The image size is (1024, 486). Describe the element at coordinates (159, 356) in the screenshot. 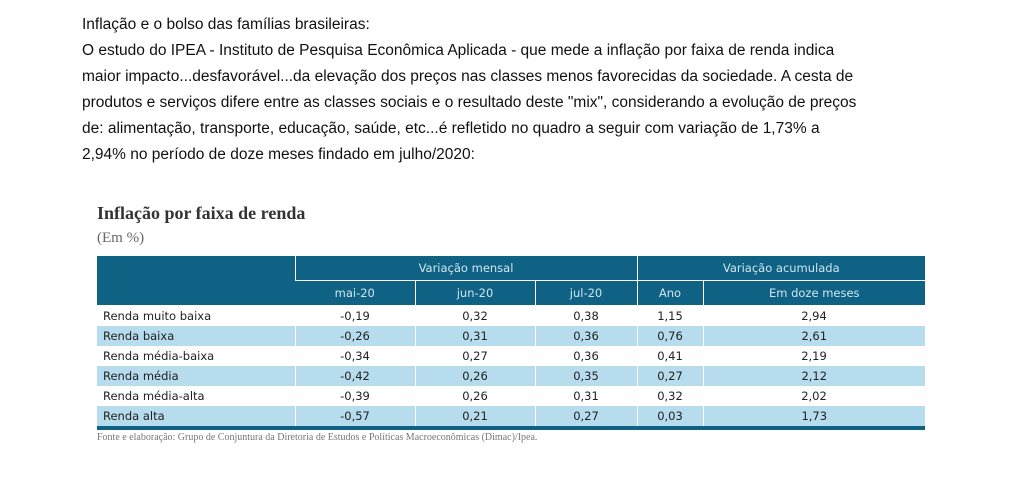

I see `row-label: Renda média-baixa` at that location.